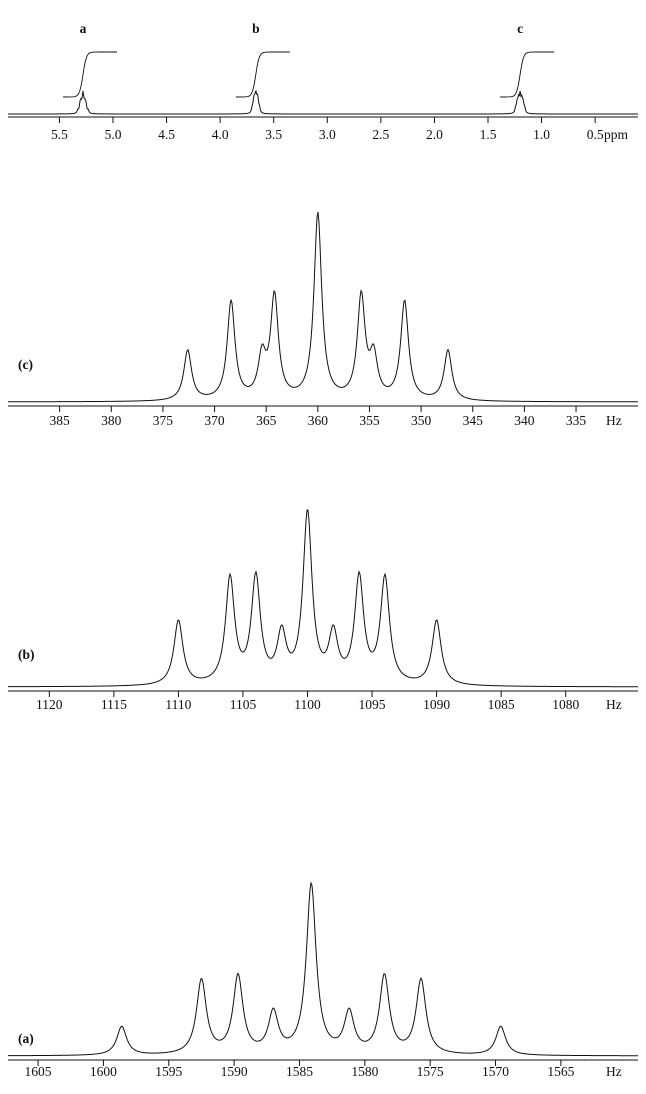 This screenshot has height=1094, width=646. Describe the element at coordinates (576, 420) in the screenshot. I see `tick-label: 335` at that location.